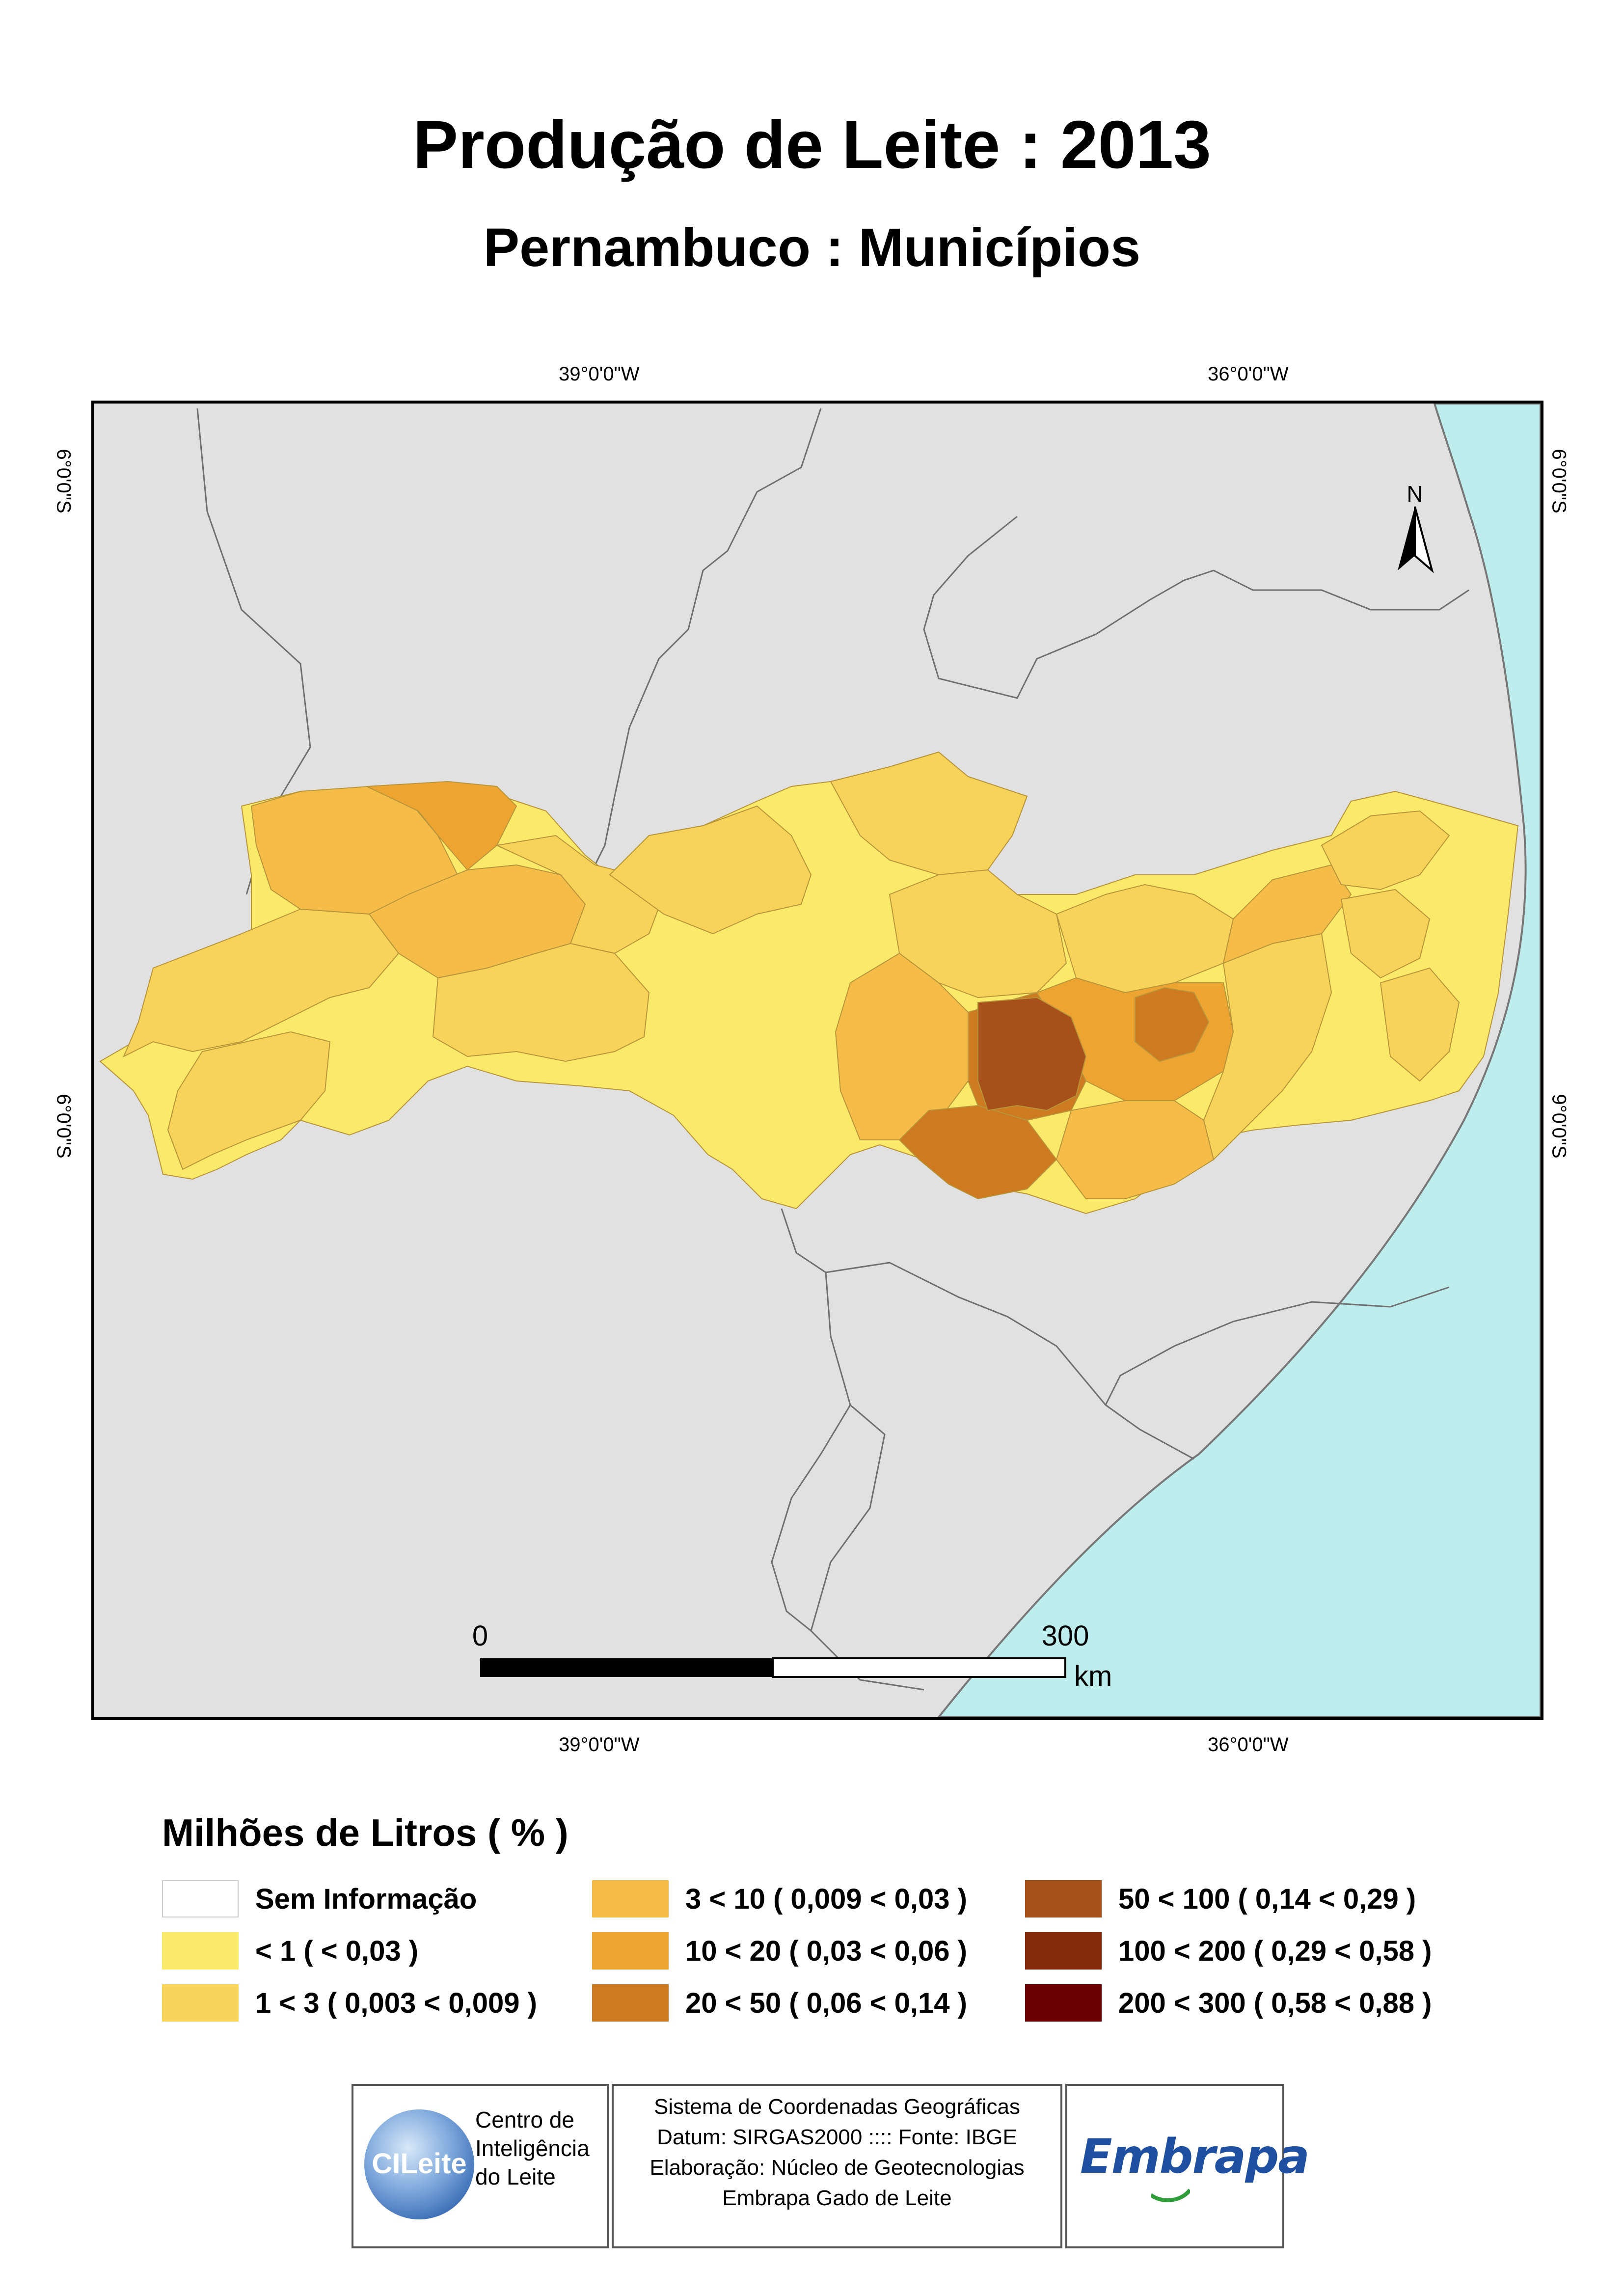  I want to click on graticule-label-top-39w: 39°0'0"W, so click(599, 374).